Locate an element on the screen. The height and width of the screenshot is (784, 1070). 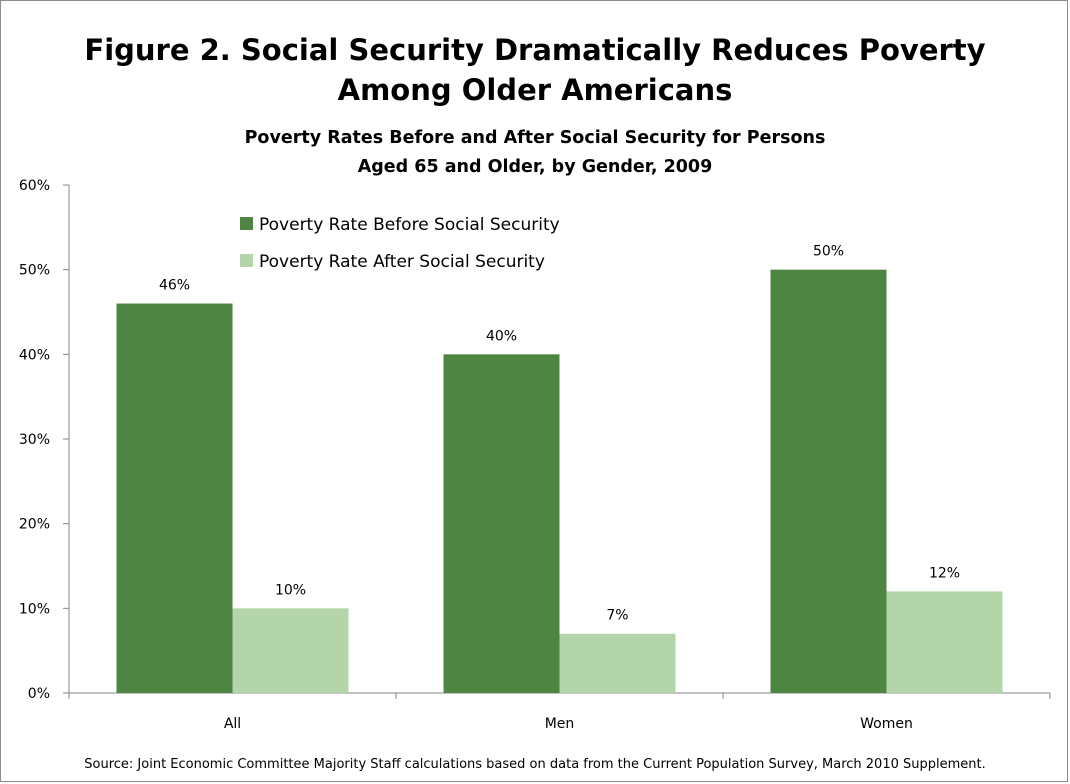
data-label: 12% is located at coordinates (944, 573).